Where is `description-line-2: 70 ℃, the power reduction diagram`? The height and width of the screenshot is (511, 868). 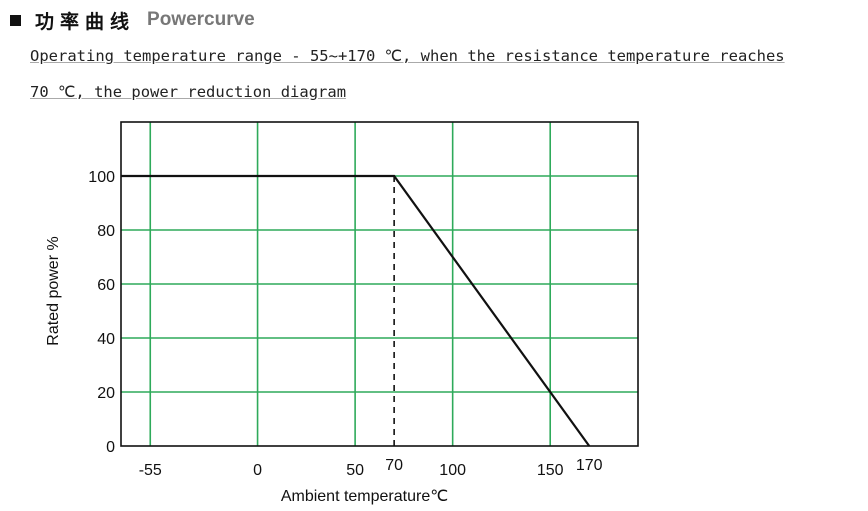
description-line-2: 70 ℃, the power reduction diagram is located at coordinates (188, 92).